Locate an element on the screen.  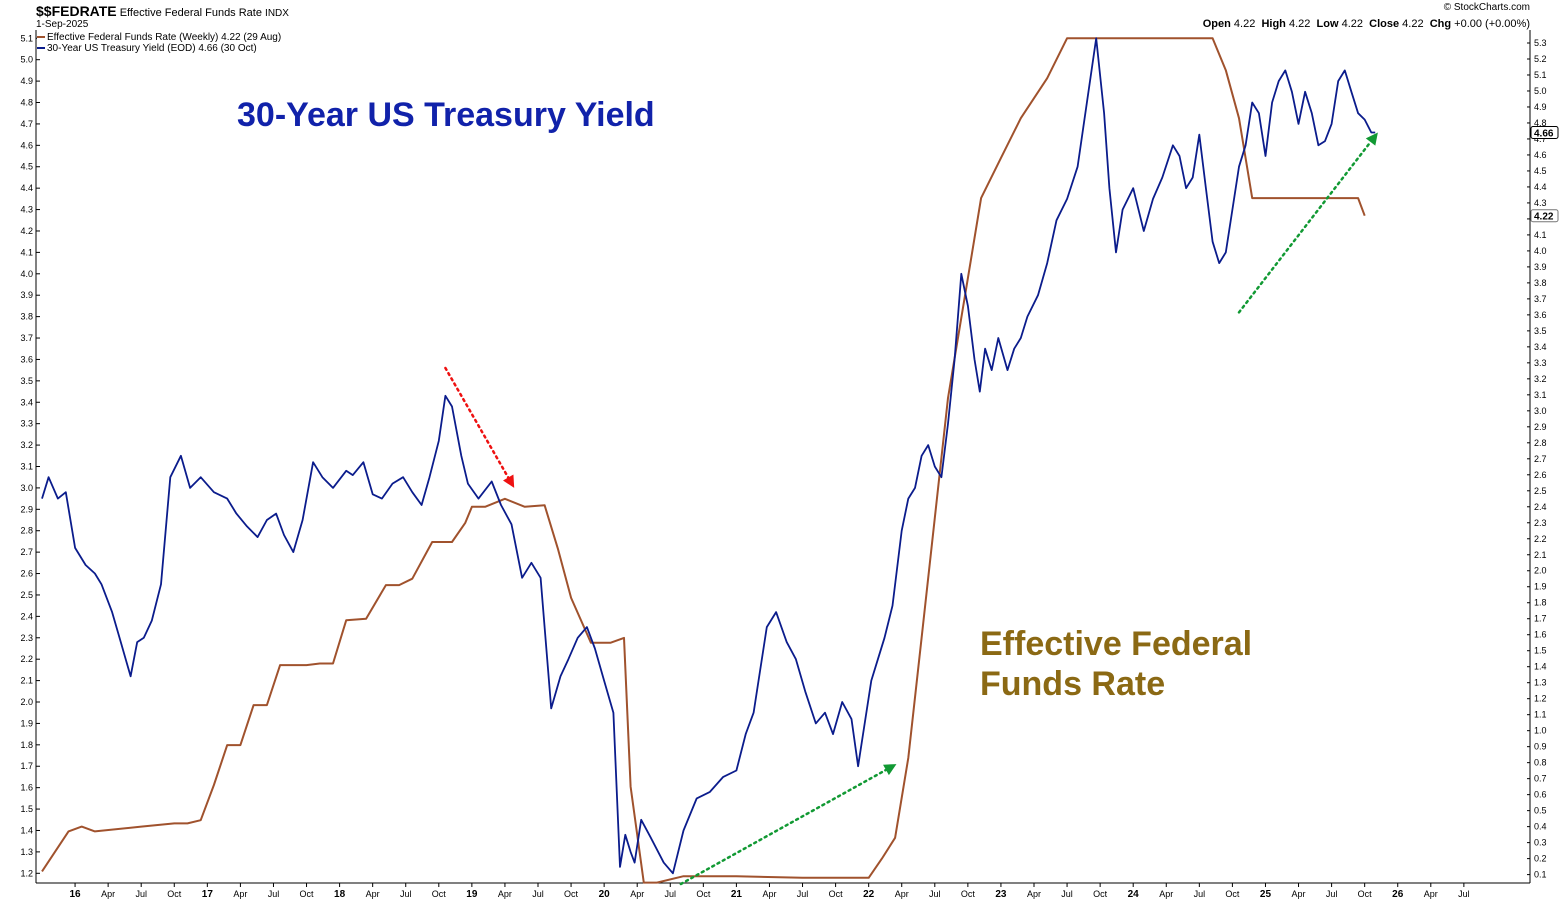
right-tick-label: 2.6 is located at coordinates (1540, 475).